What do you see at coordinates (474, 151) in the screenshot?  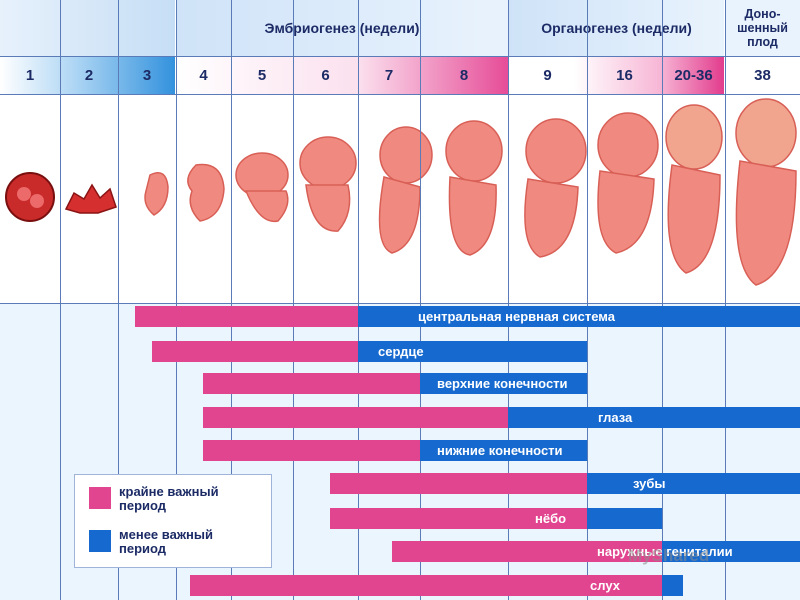 I see `fetus-week8-head` at bounding box center [474, 151].